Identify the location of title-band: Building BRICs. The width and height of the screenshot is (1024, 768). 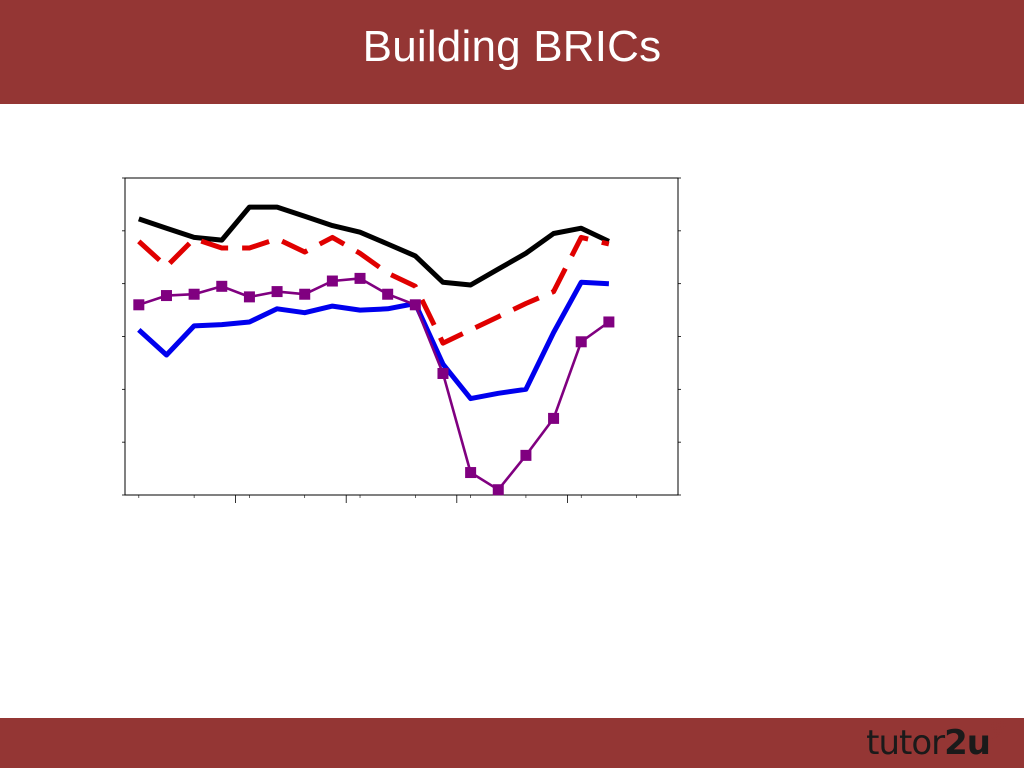
(512, 52).